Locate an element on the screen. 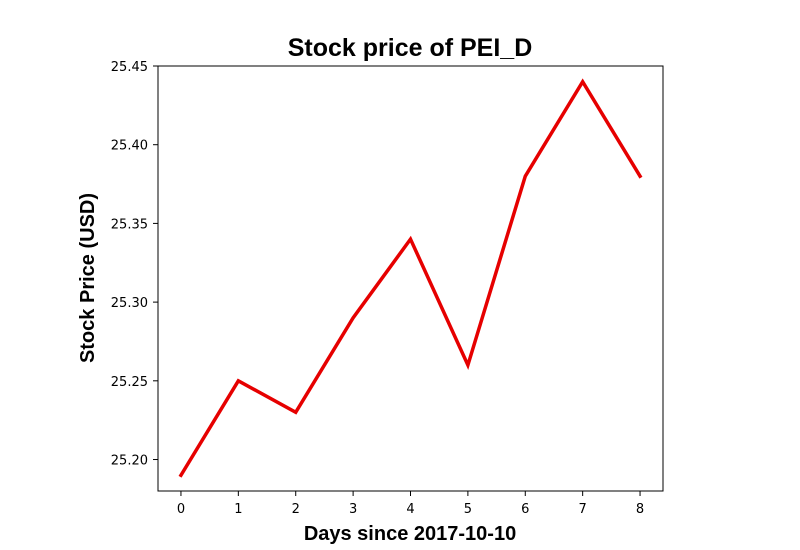 Image resolution: width=800 pixels, height=550 pixels. y-tick-label: 25.45 is located at coordinates (129, 67).